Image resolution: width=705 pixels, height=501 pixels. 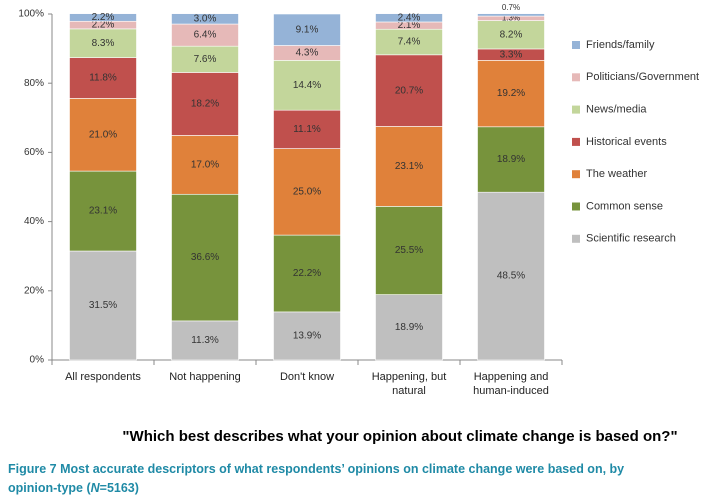 What do you see at coordinates (511, 17) in the screenshot?
I see `value-label: 1.3%` at bounding box center [511, 17].